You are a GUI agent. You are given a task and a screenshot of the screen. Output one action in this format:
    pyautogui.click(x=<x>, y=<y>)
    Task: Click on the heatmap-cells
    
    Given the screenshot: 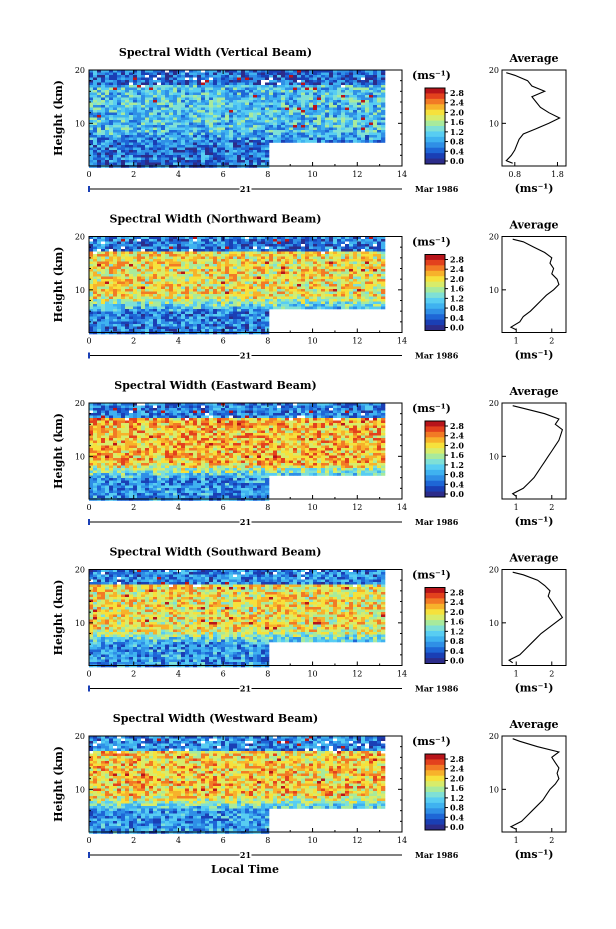 What is the action you would take?
    pyautogui.click(x=237, y=285)
    